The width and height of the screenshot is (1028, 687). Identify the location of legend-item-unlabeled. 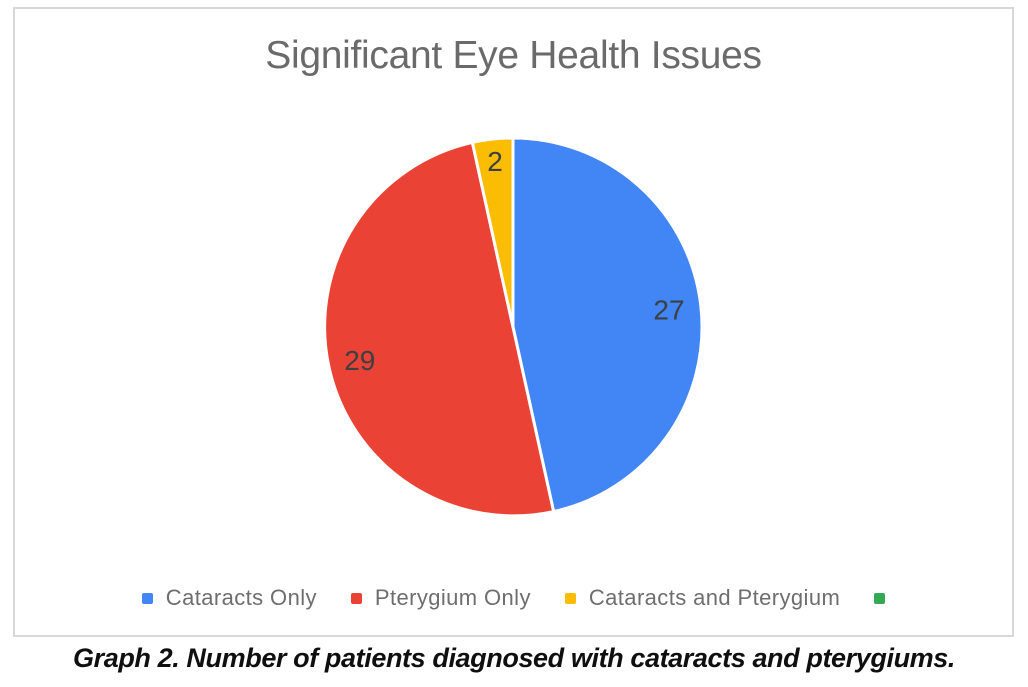
(880, 598).